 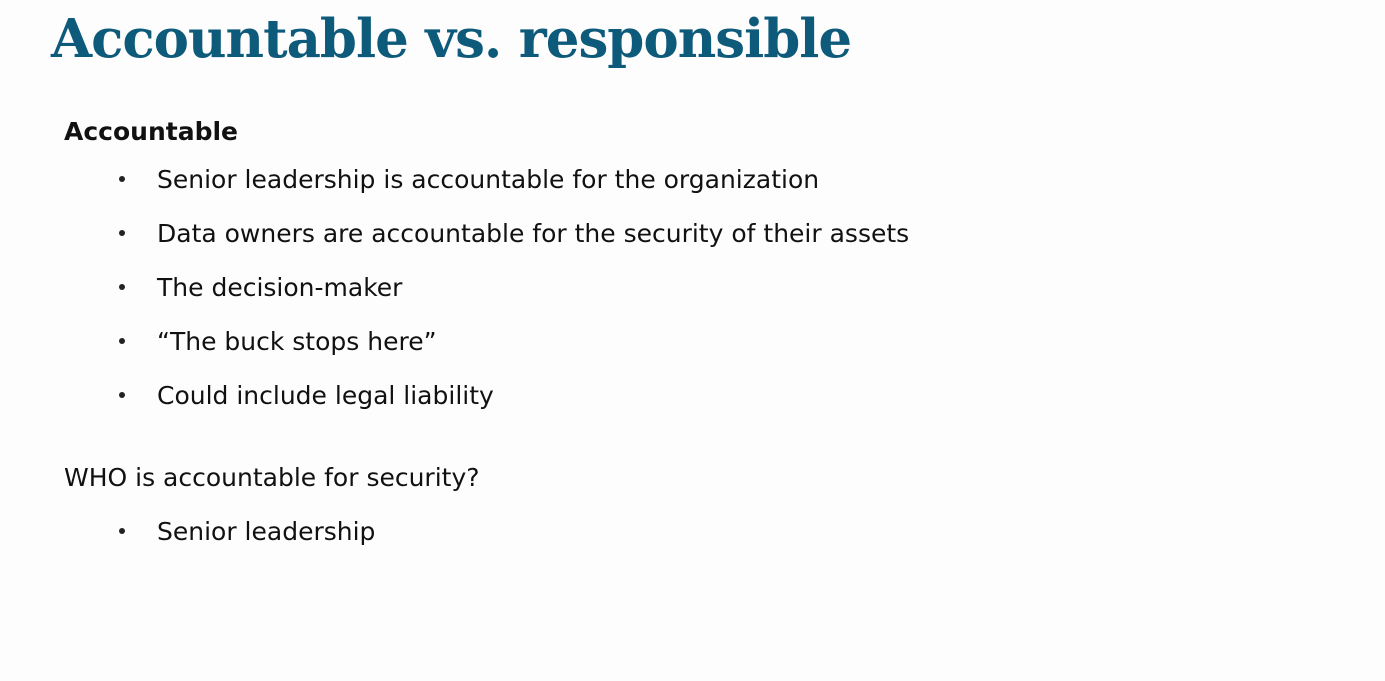 I want to click on section-heading-accountable: Accountable, so click(x=151, y=131).